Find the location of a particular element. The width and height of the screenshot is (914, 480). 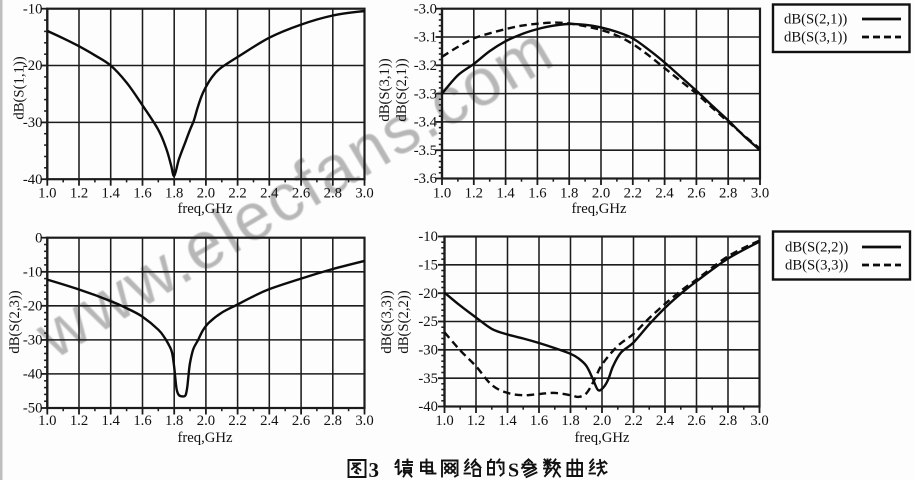

svg-text: -3.3 is located at coordinates (425, 94).